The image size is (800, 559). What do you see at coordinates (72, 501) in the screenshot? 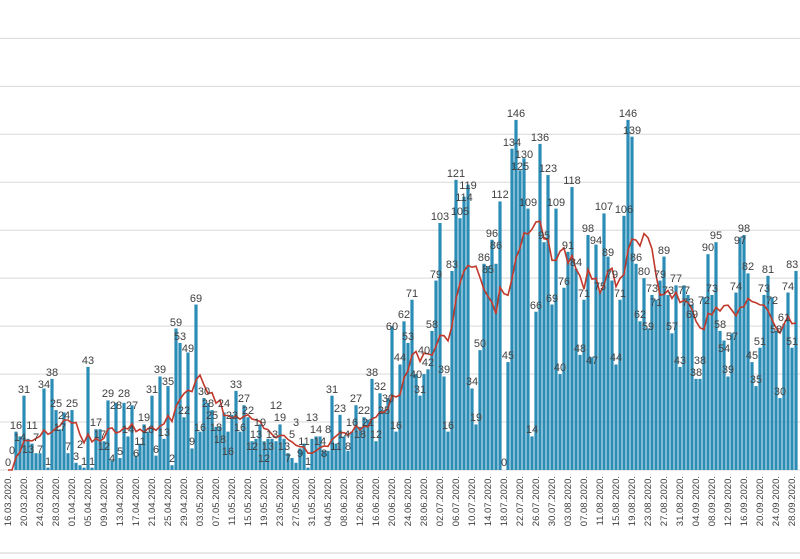
I see `x-tick-label: 01.04.2020.` at bounding box center [72, 501].